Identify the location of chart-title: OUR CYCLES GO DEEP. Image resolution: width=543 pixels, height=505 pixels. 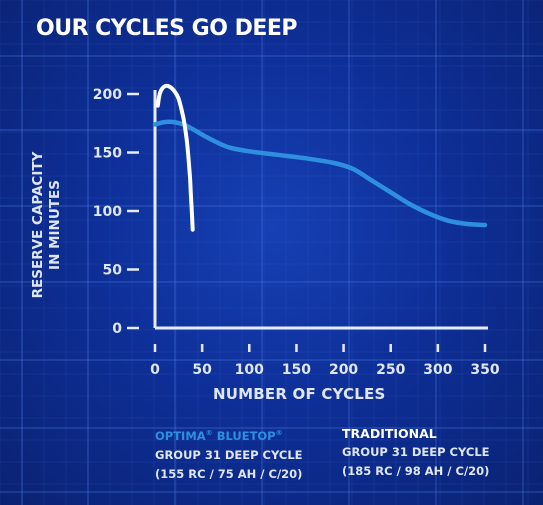
(167, 28).